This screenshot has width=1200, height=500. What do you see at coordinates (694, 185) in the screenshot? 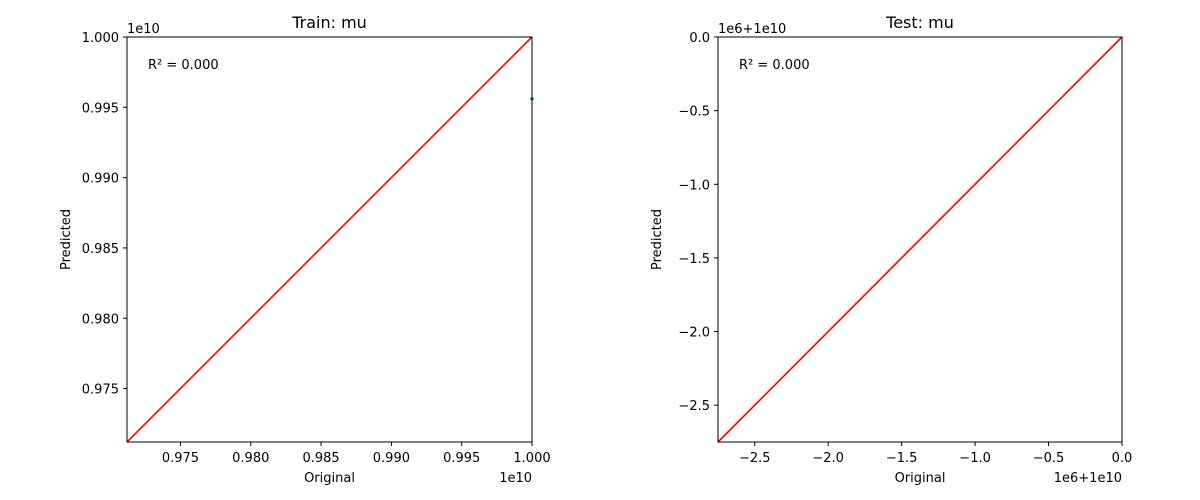
I see `y-tick-label: −1.0` at bounding box center [694, 185].